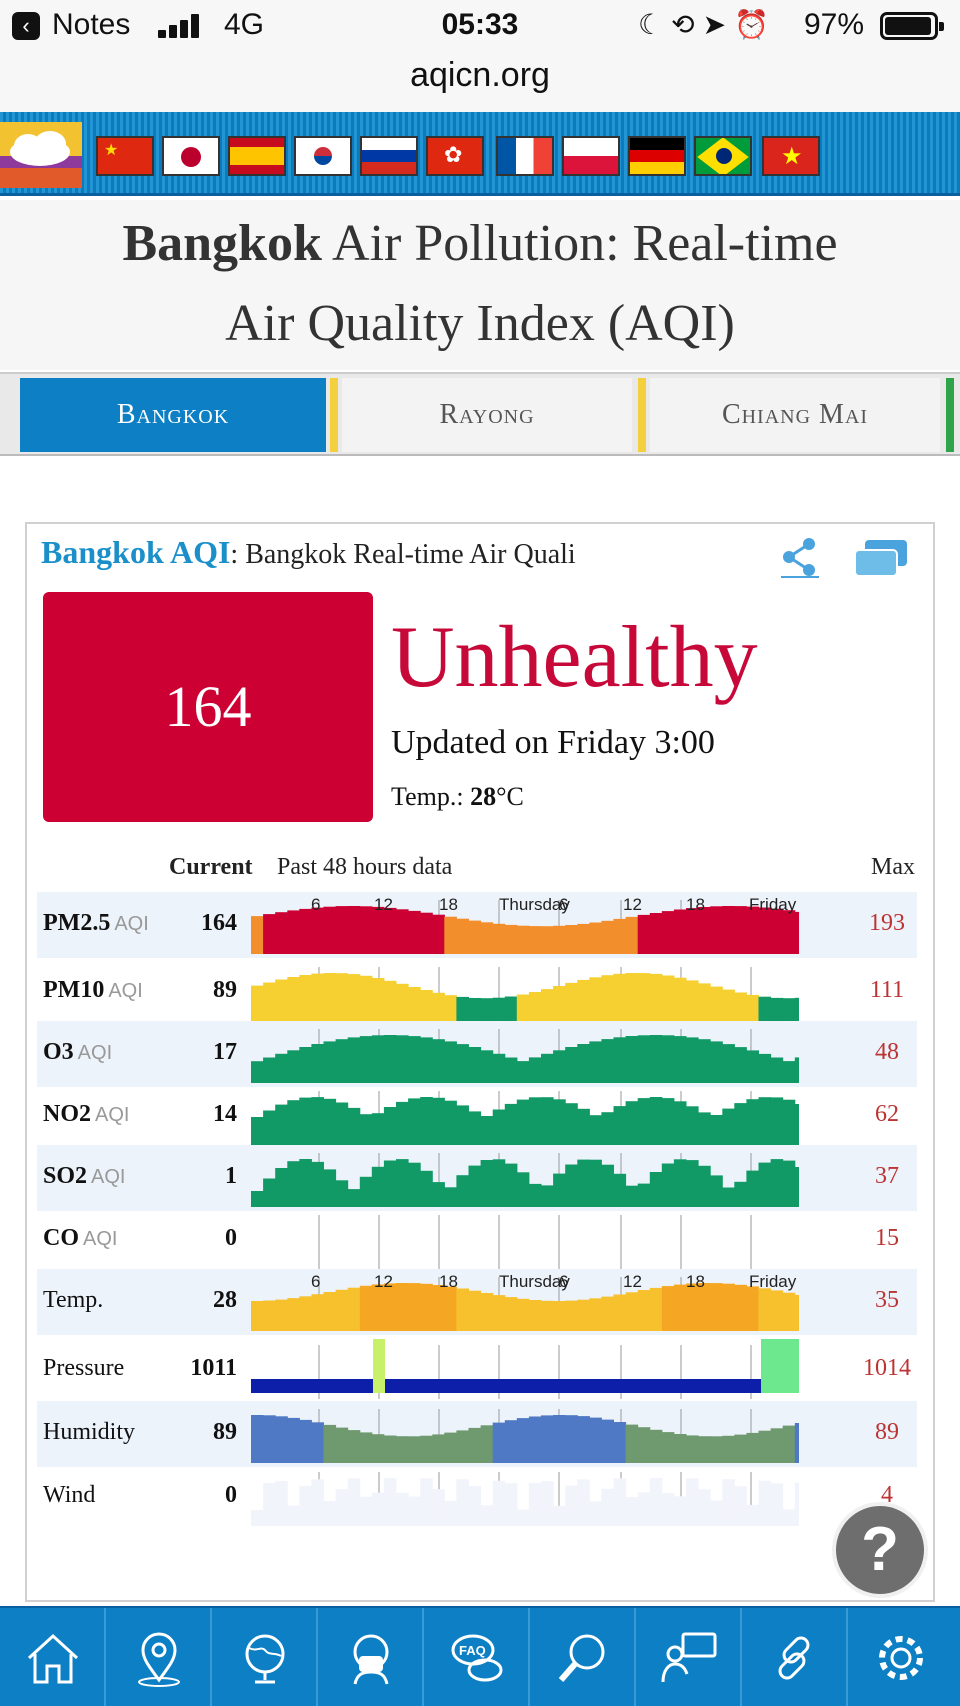  I want to click on flag-poland-icon, so click(591, 156).